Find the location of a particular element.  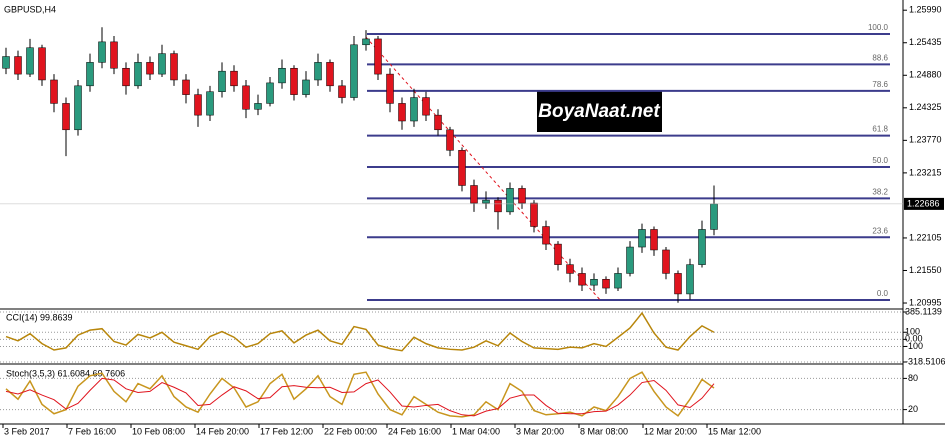

fib-label: 78.6 is located at coordinates (880, 84).